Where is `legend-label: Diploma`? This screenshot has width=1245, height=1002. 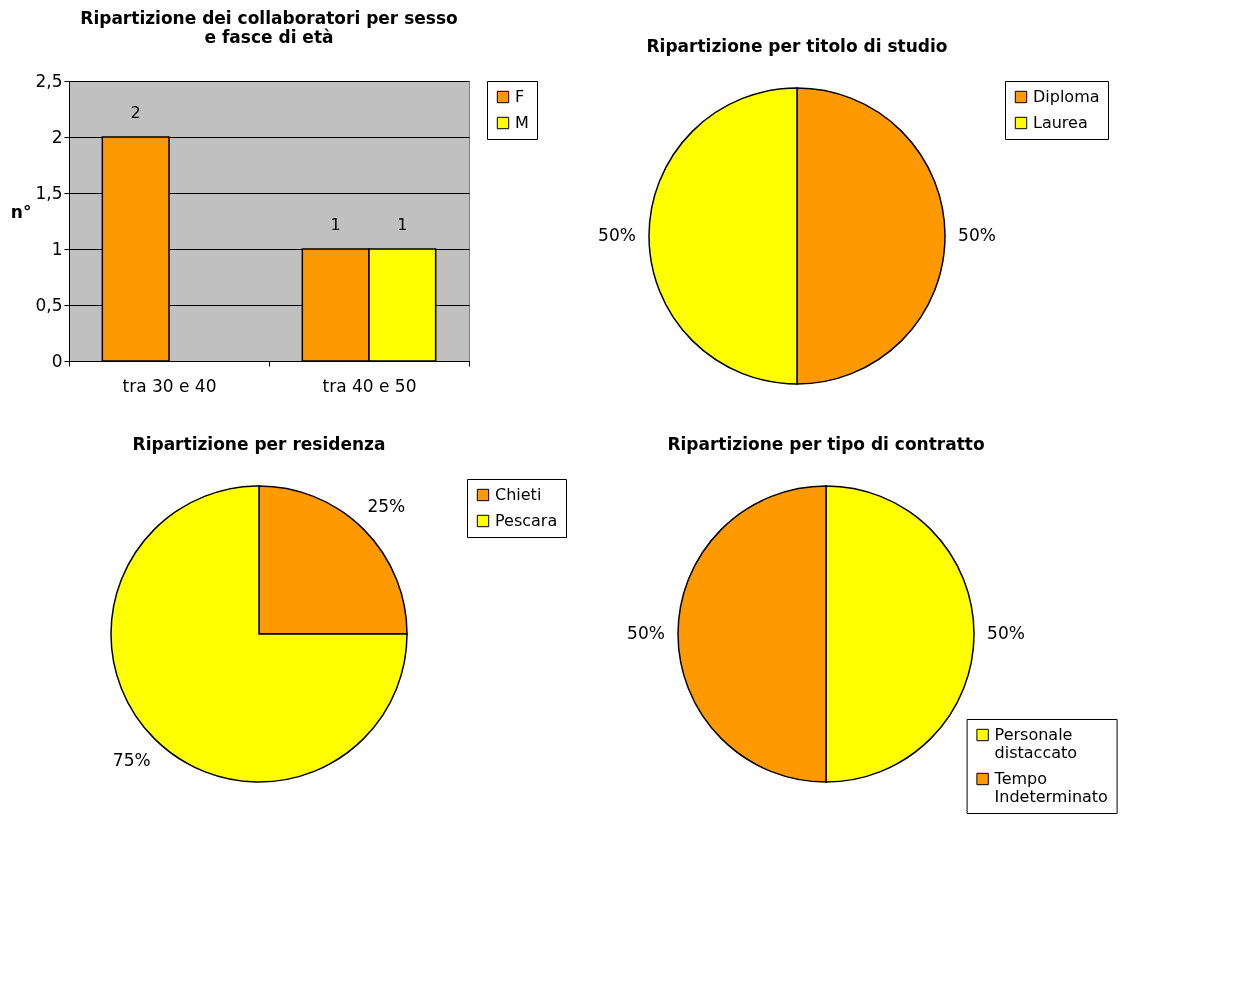 legend-label: Diploma is located at coordinates (1066, 96).